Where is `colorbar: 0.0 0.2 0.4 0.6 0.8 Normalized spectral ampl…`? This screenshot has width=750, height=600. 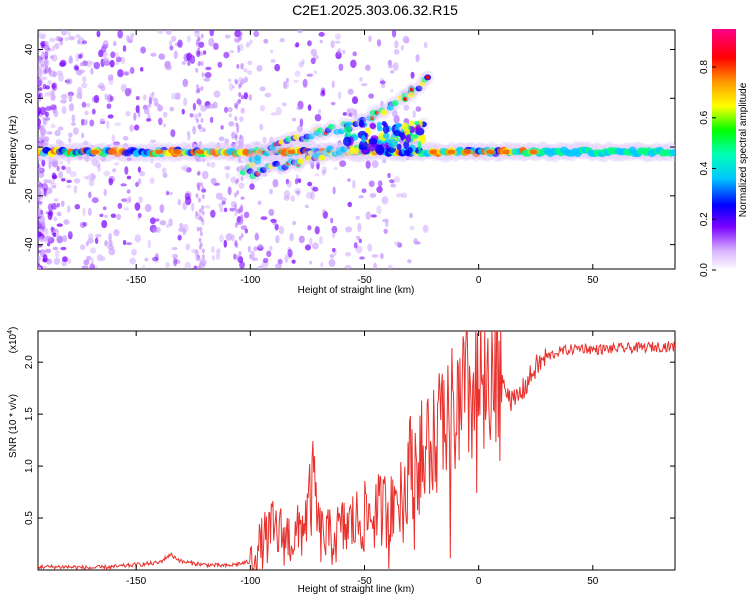 colorbar: 0.0 0.2 0.4 0.6 0.8 Normalized spectral ampl… is located at coordinates (724, 153).